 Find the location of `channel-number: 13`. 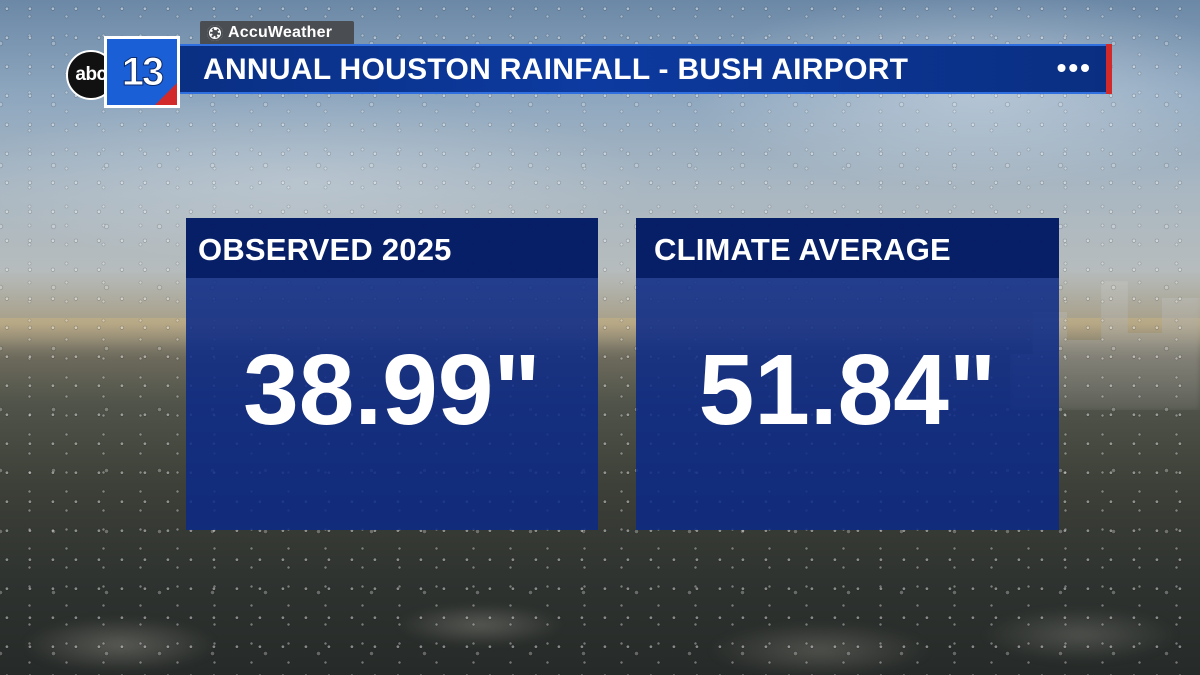

channel-number: 13 is located at coordinates (142, 71).